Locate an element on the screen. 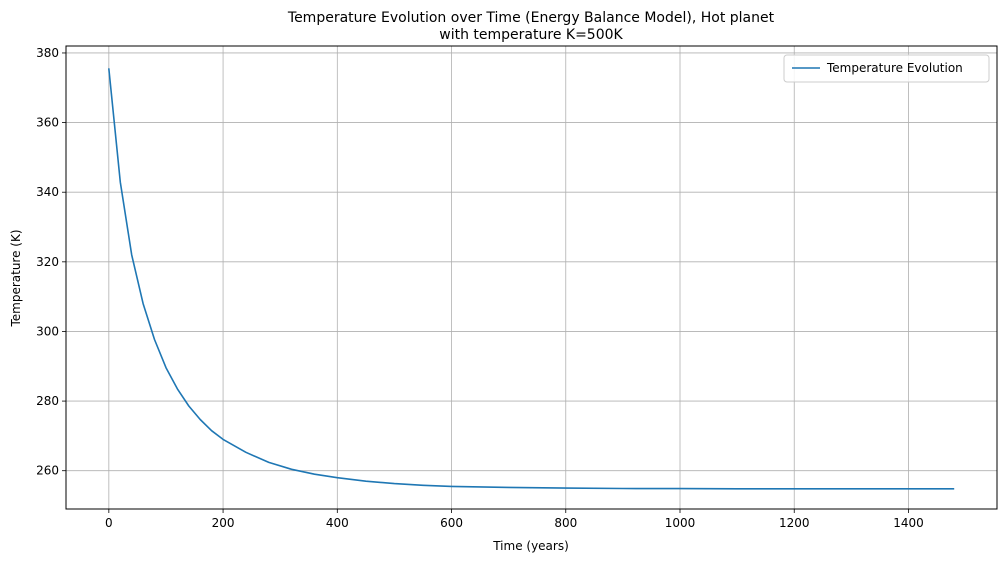  chart-title-line-2: with temperature K=500K is located at coordinates (531, 35).